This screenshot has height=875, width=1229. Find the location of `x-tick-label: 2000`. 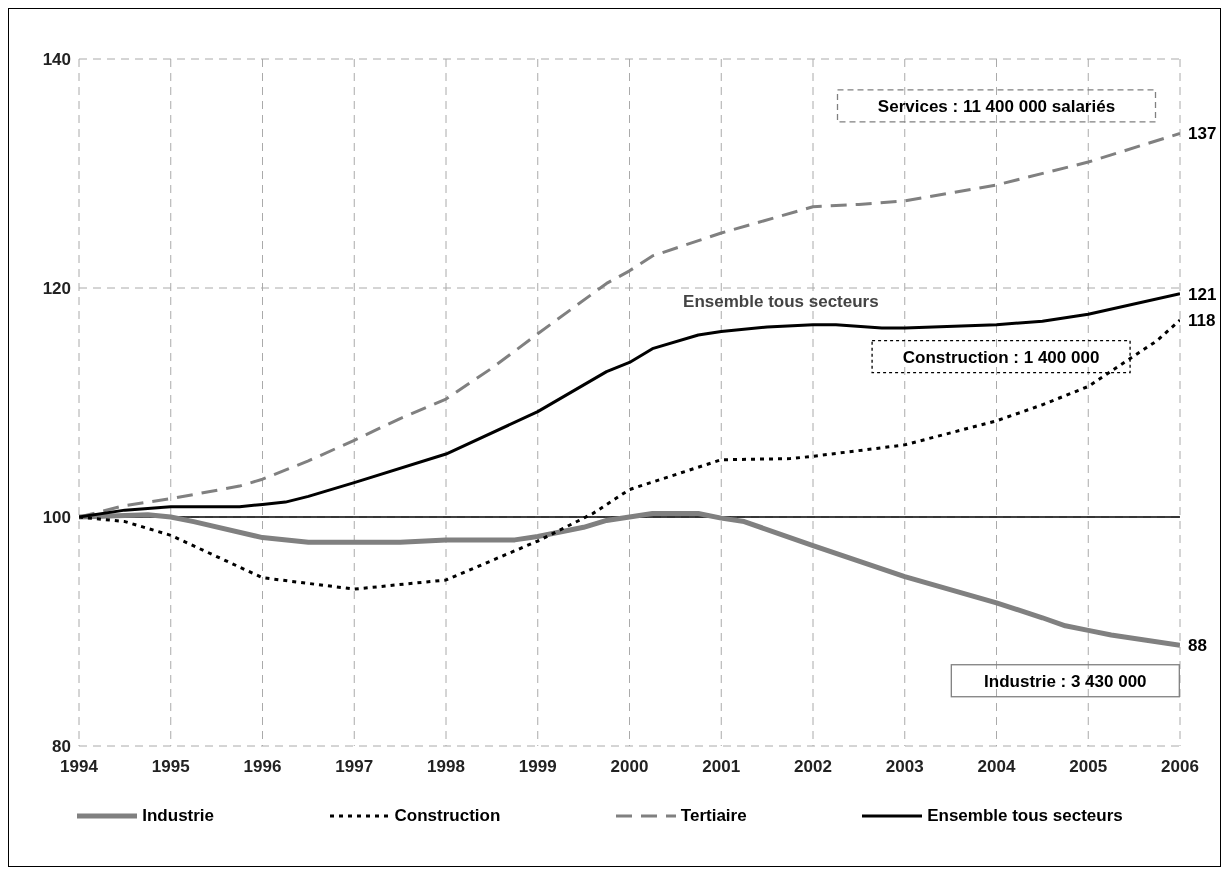

x-tick-label: 2000 is located at coordinates (629, 767).